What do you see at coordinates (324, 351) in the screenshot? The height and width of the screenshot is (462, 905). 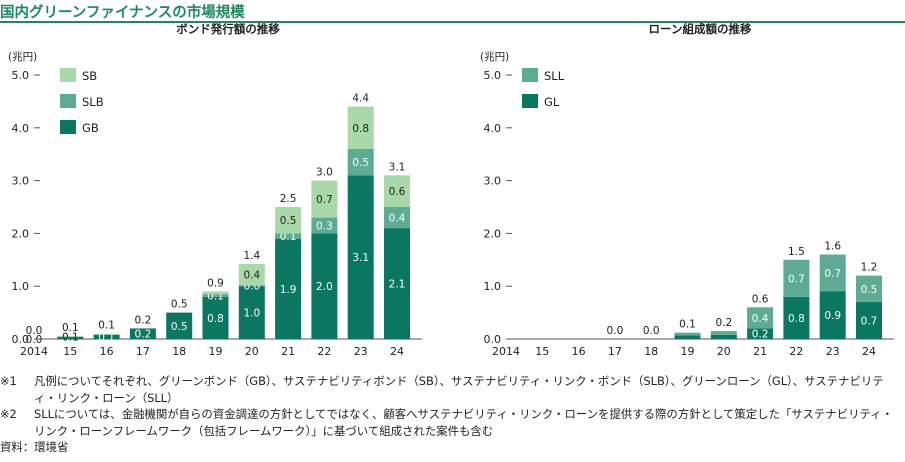 I see `chart1-xtick-label: 22` at bounding box center [324, 351].